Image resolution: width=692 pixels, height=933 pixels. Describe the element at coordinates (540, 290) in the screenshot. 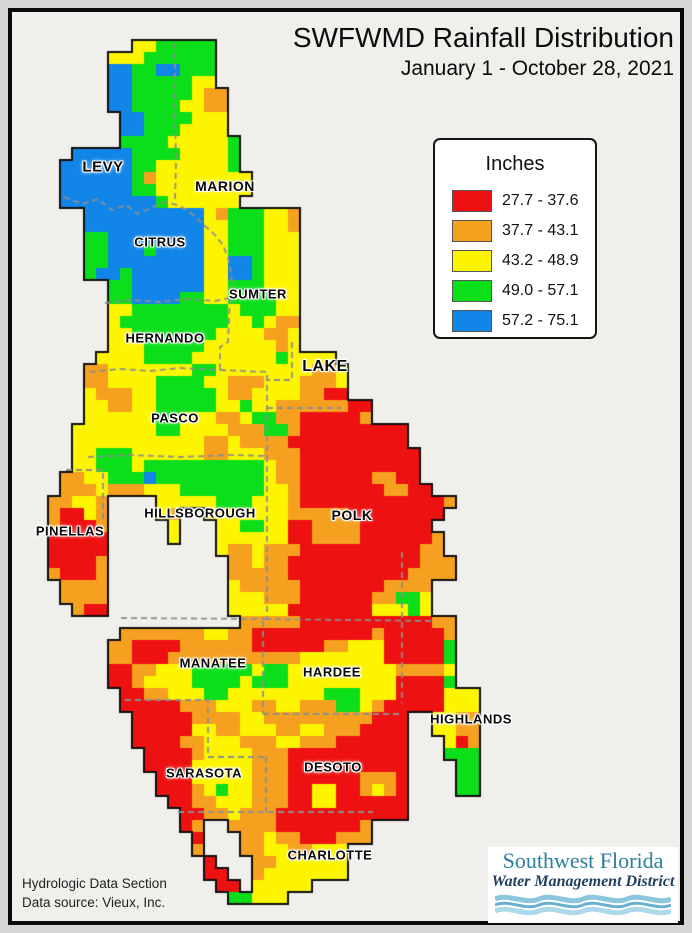

I see `legend-range-label: 49.0 - 57.1` at that location.